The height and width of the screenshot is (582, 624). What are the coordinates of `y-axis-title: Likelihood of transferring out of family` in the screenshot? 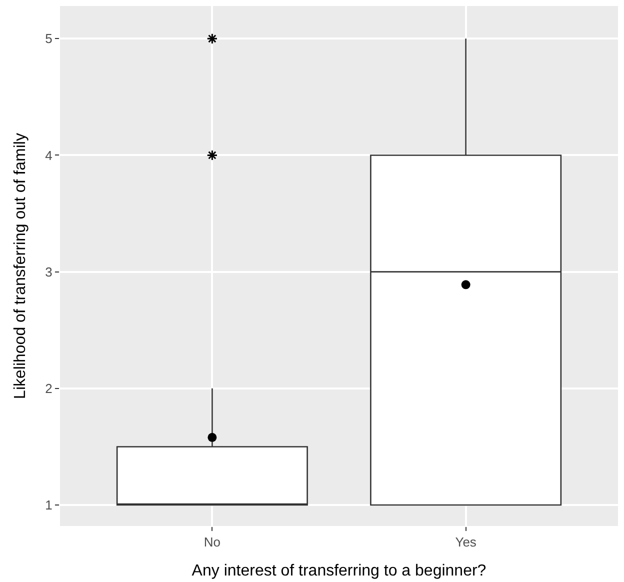 It's located at (21, 266).